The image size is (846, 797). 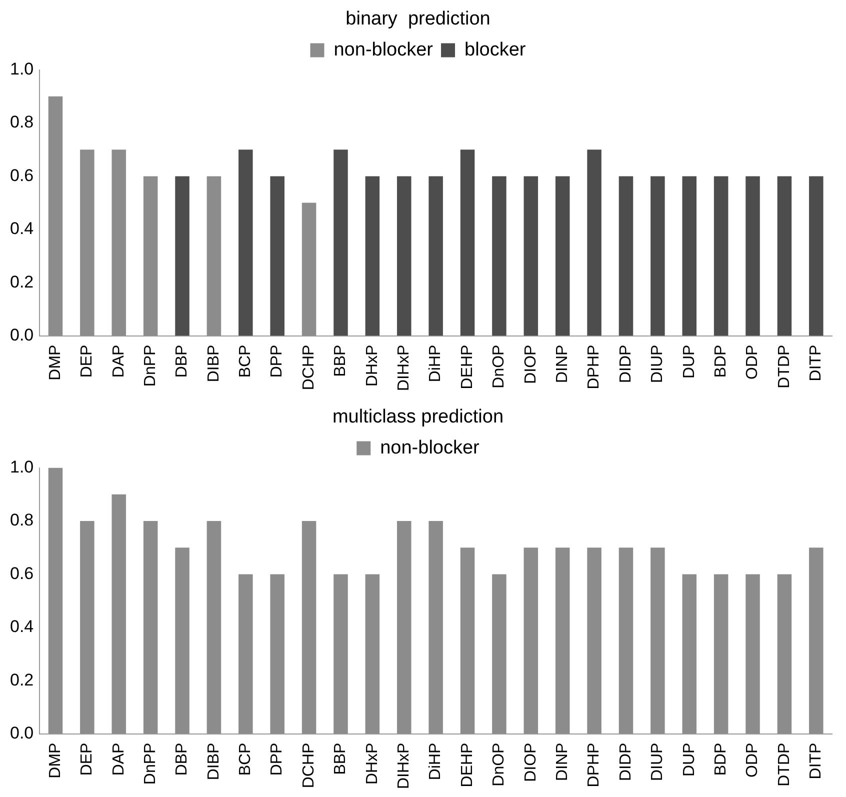 I want to click on x-tick-label: DUP, so click(x=689, y=759).